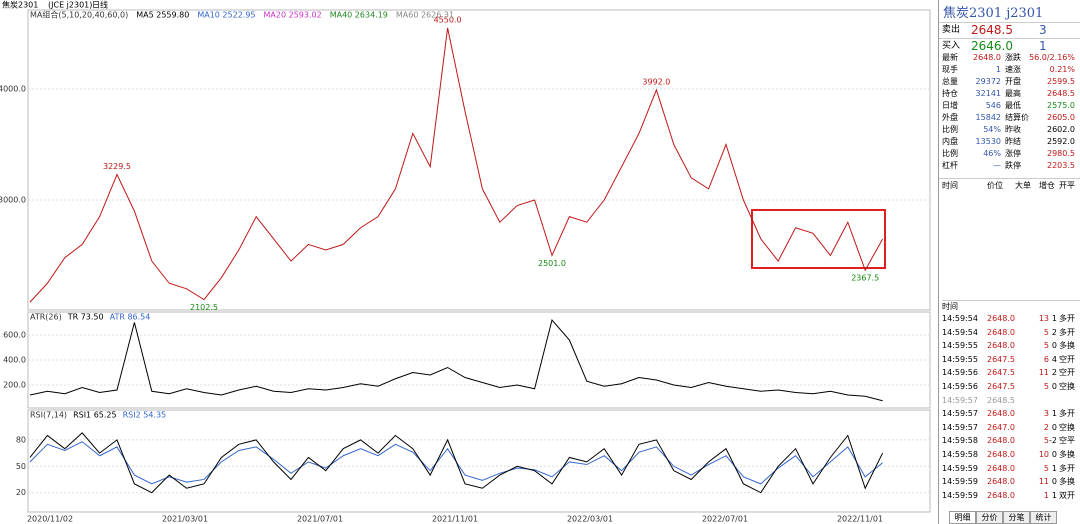 The height and width of the screenshot is (524, 1080). Describe the element at coordinates (992, 129) in the screenshot. I see `stat-value: 54%` at that location.